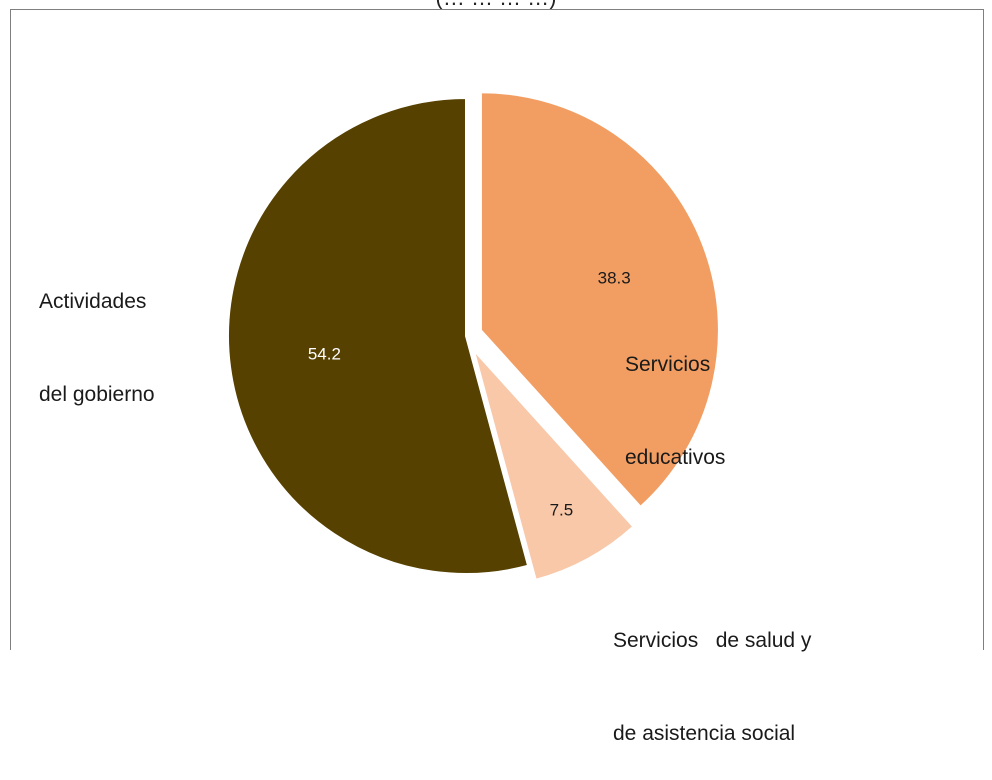  I want to click on chart-title: (… … … …), so click(496, 5).